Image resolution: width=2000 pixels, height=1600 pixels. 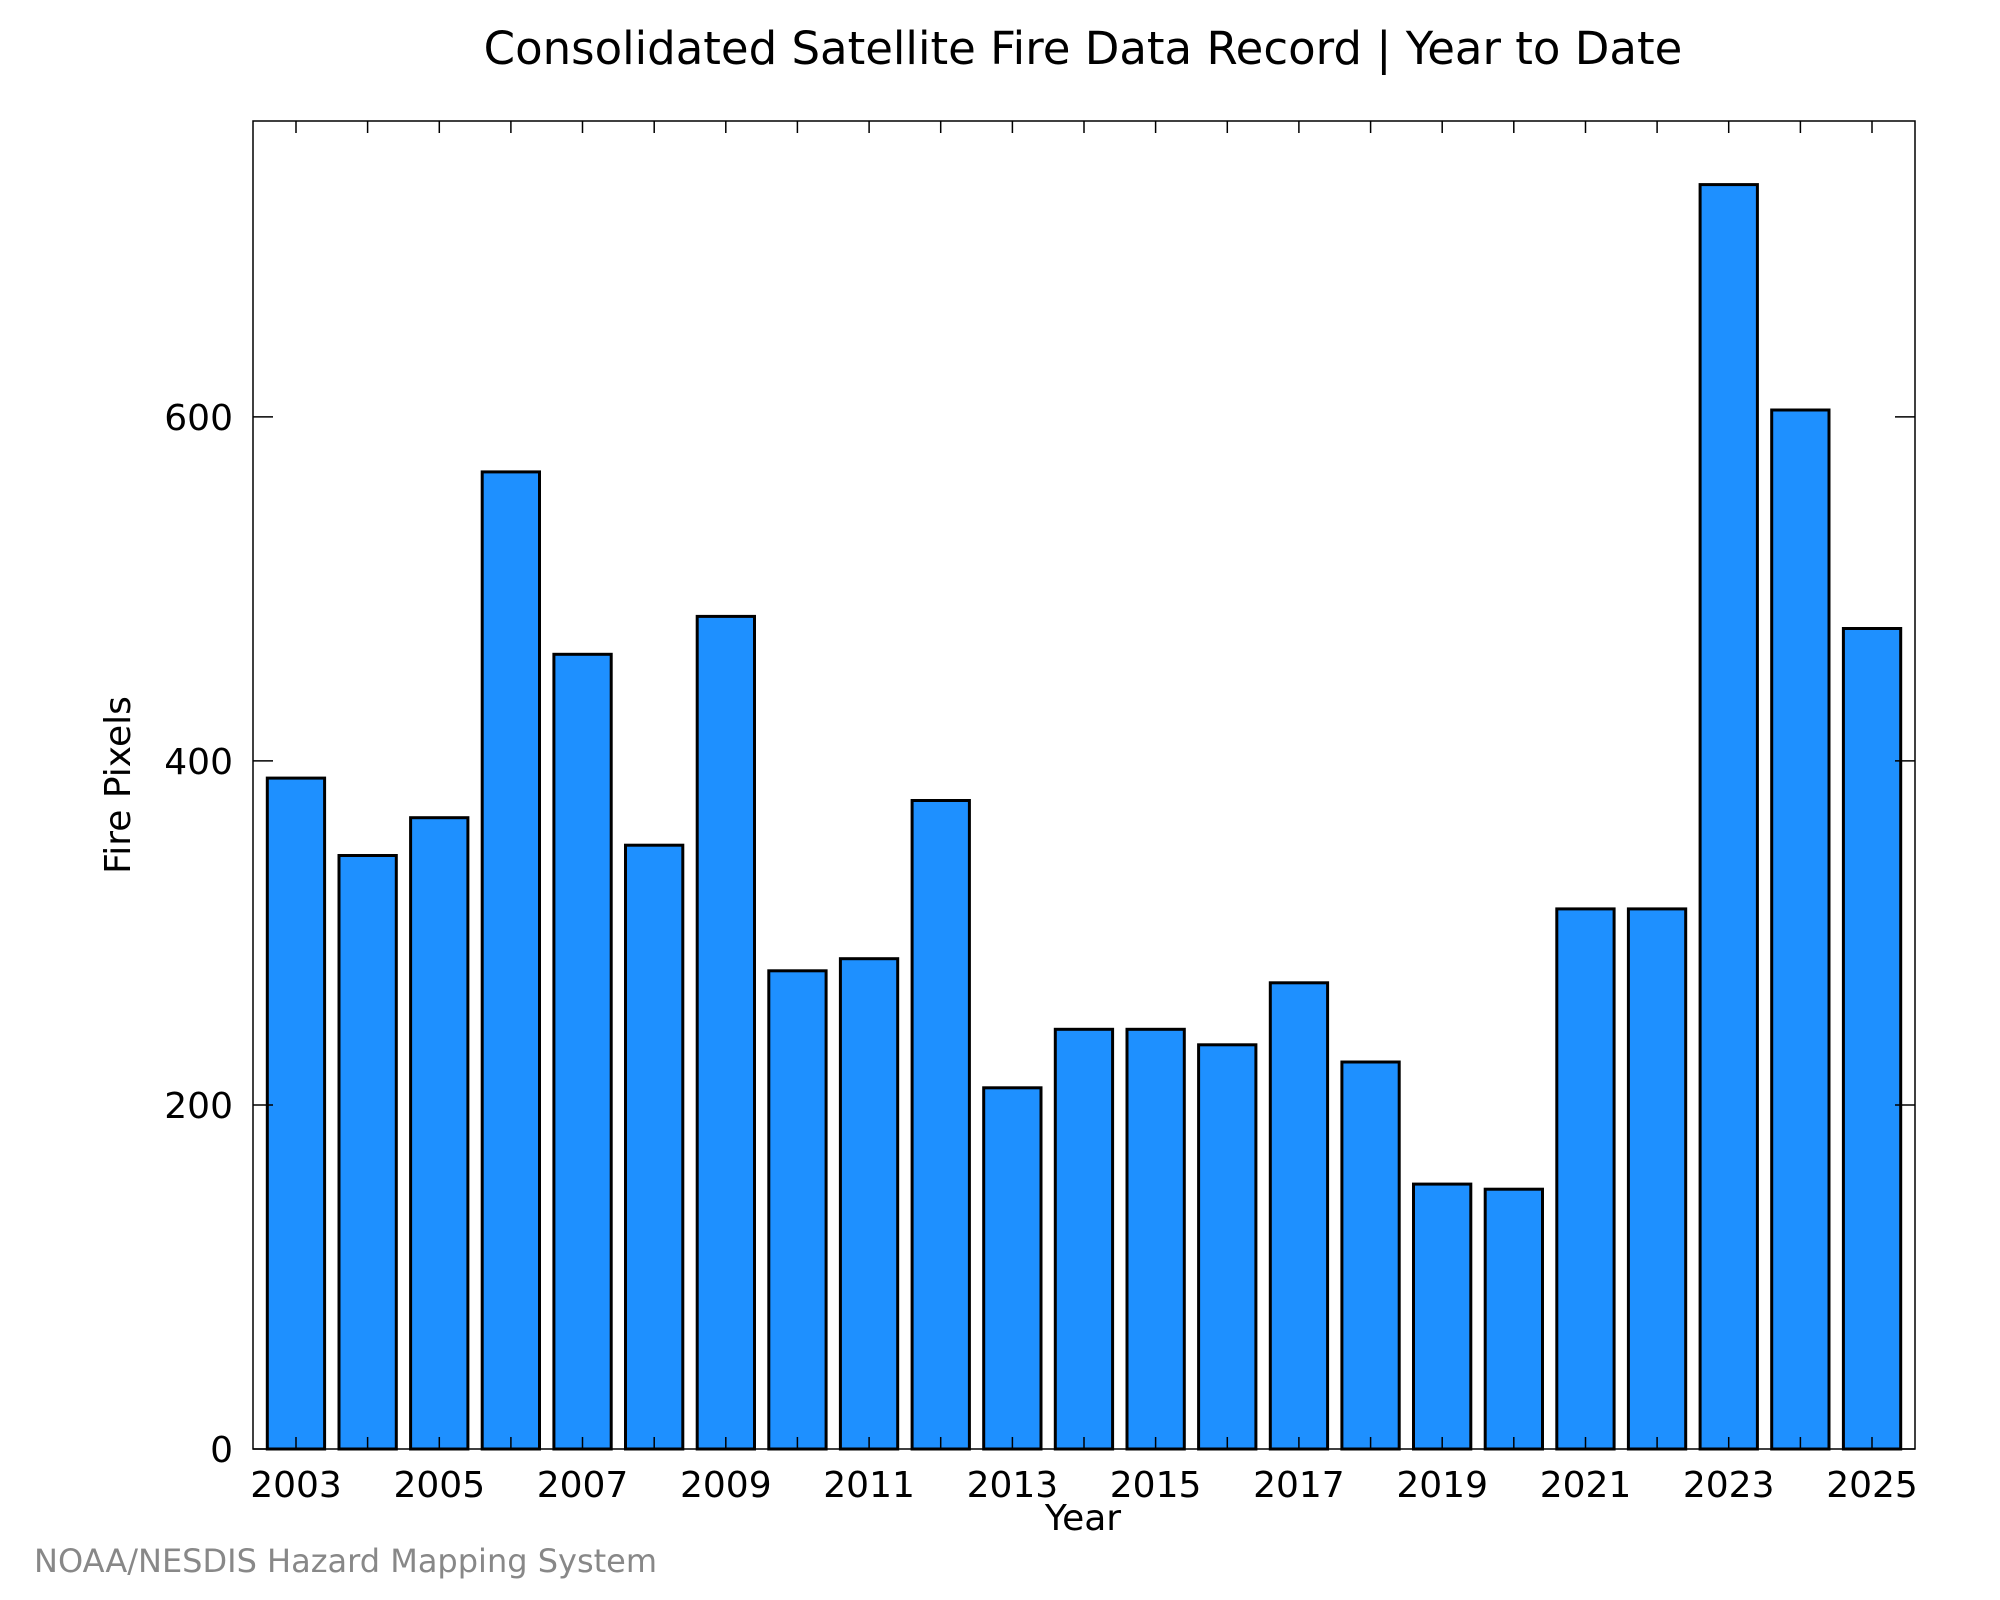 What do you see at coordinates (1729, 1485) in the screenshot?
I see `x-tick-label-2023: 2023` at bounding box center [1729, 1485].